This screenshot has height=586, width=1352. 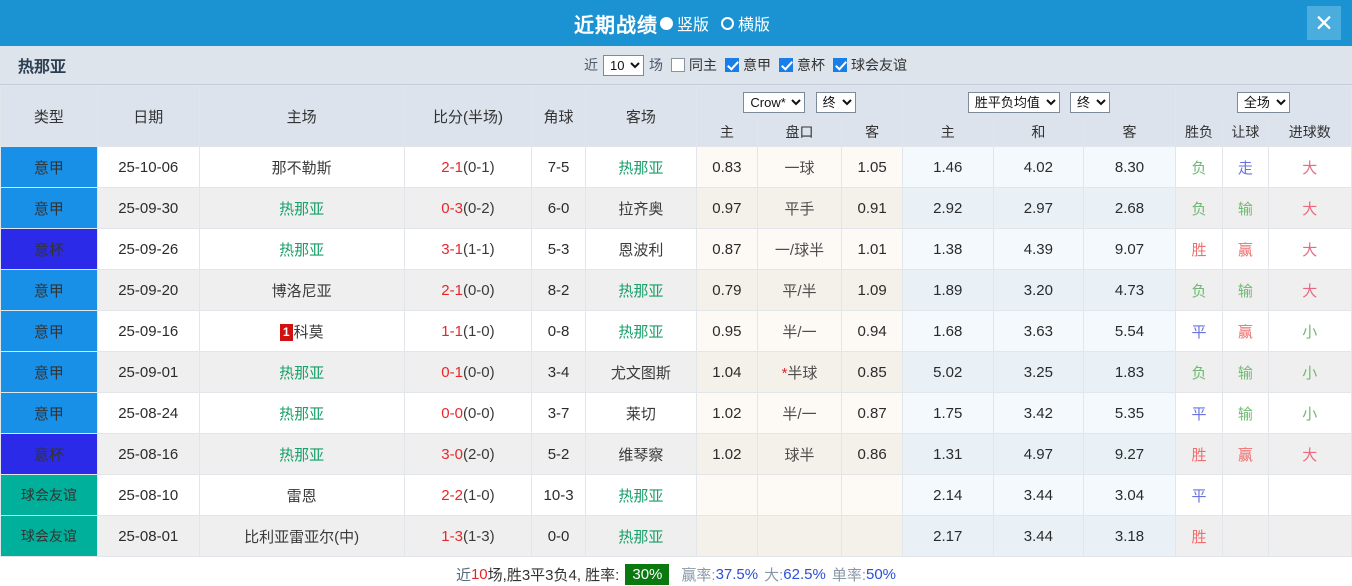 I want to click on cell-away-team: 维琴察, so click(x=641, y=454).